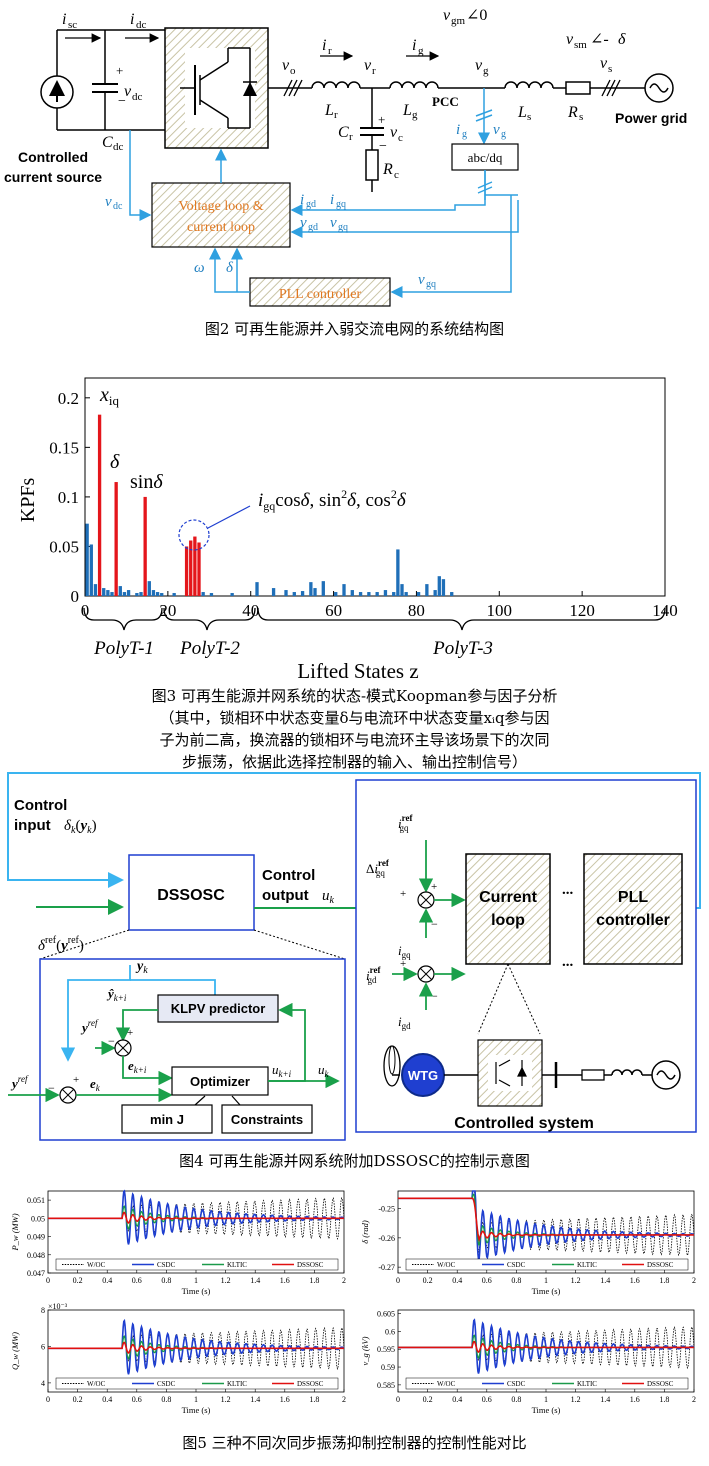  Describe the element at coordinates (199, 268) in the screenshot. I see `svg-text: ω` at that location.